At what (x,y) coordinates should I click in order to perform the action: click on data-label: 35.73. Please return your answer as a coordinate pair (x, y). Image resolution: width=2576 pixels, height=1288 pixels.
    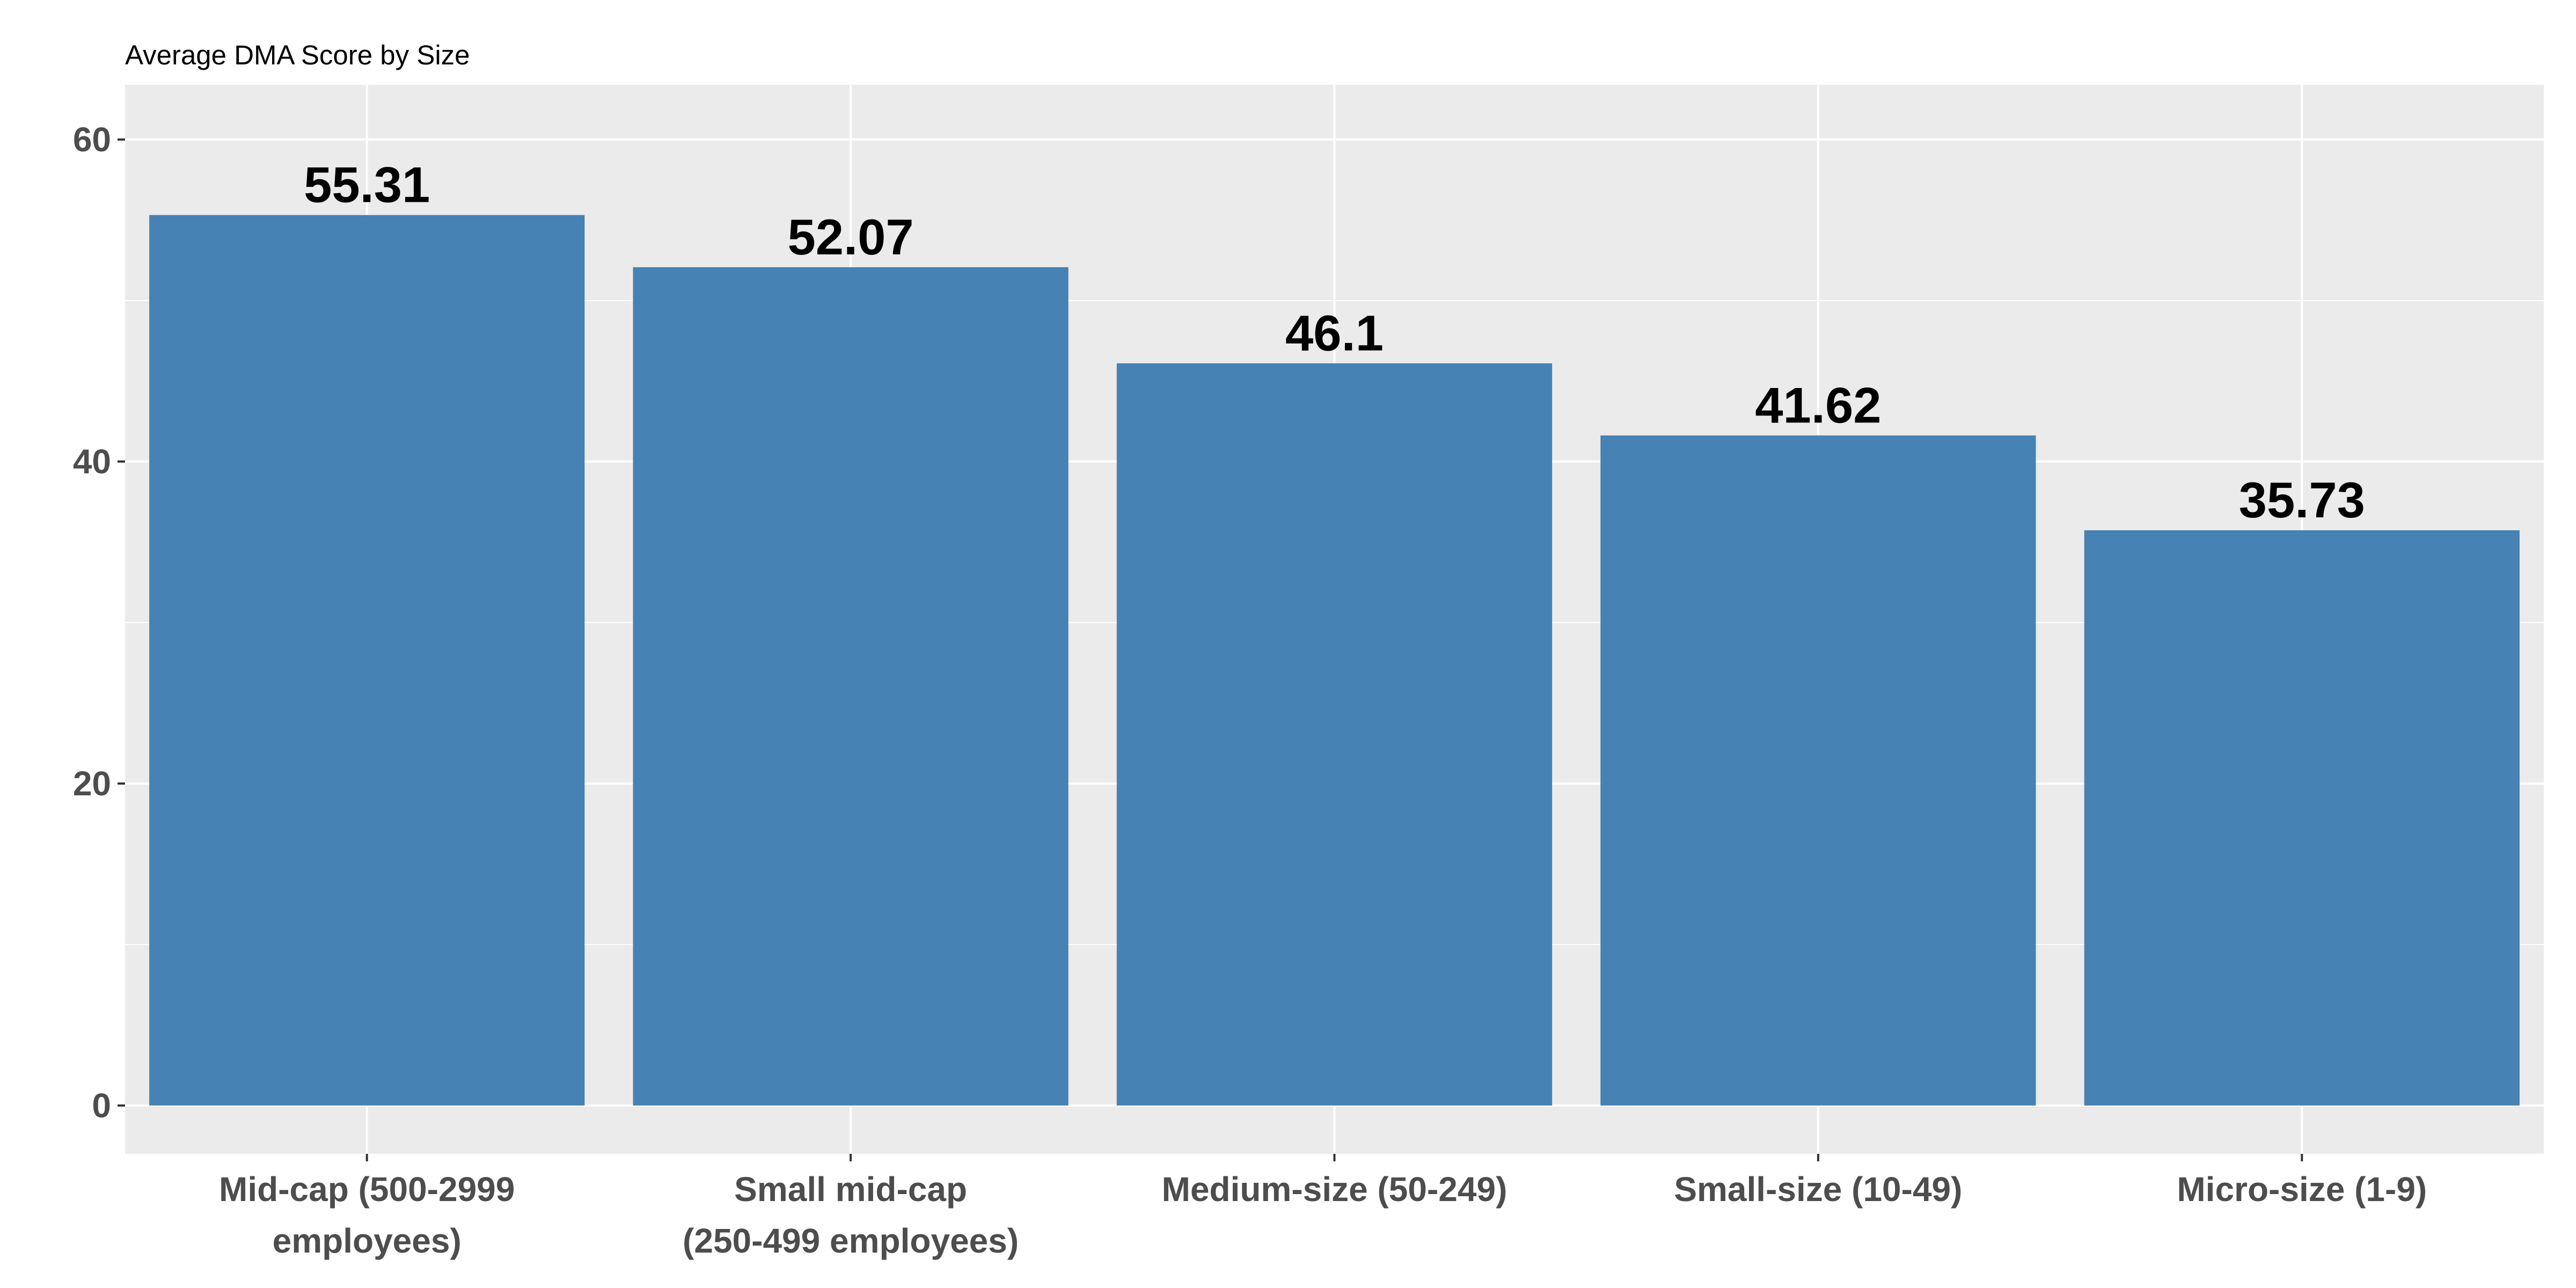
    Looking at the image, I should click on (2302, 500).